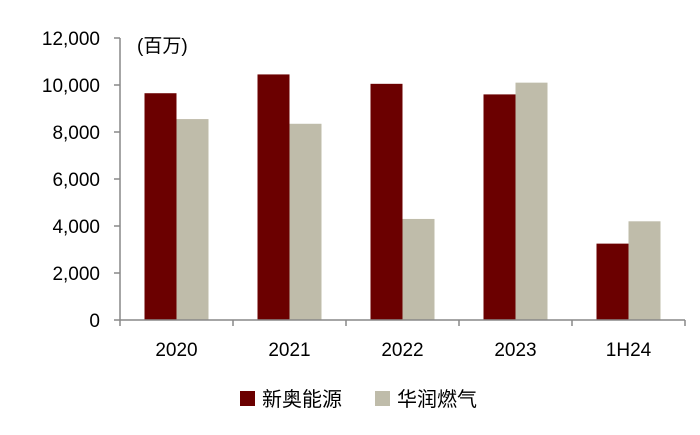  What do you see at coordinates (402, 350) in the screenshot?
I see `x-tick-label: 2022` at bounding box center [402, 350].